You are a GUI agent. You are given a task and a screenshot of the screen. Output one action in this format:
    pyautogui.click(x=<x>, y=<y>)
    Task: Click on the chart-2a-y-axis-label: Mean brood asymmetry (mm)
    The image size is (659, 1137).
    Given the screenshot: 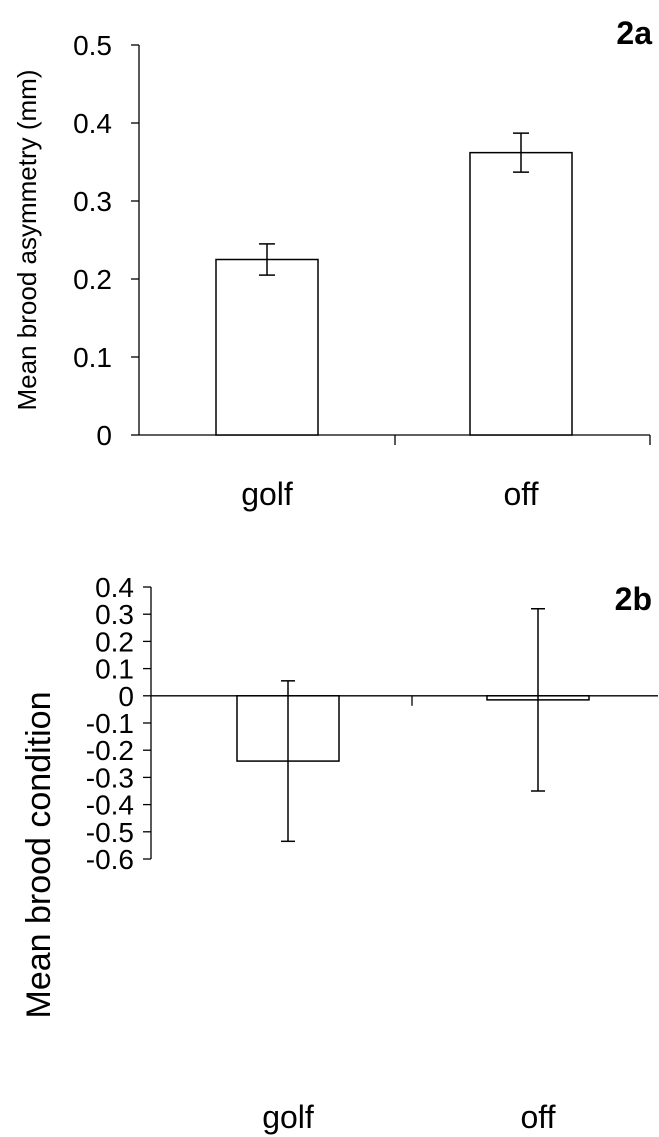 What is the action you would take?
    pyautogui.click(x=27, y=240)
    